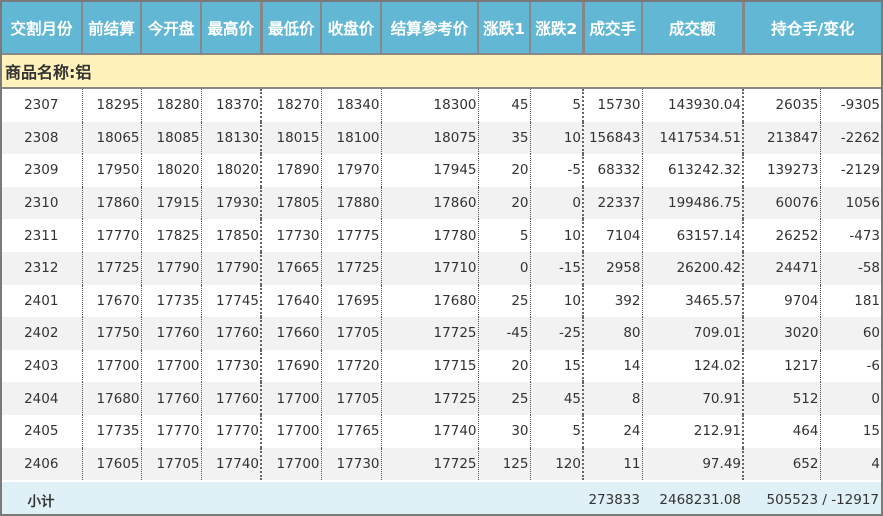 The height and width of the screenshot is (516, 883). Describe the element at coordinates (350, 138) in the screenshot. I see `table-cell: 18100` at that location.